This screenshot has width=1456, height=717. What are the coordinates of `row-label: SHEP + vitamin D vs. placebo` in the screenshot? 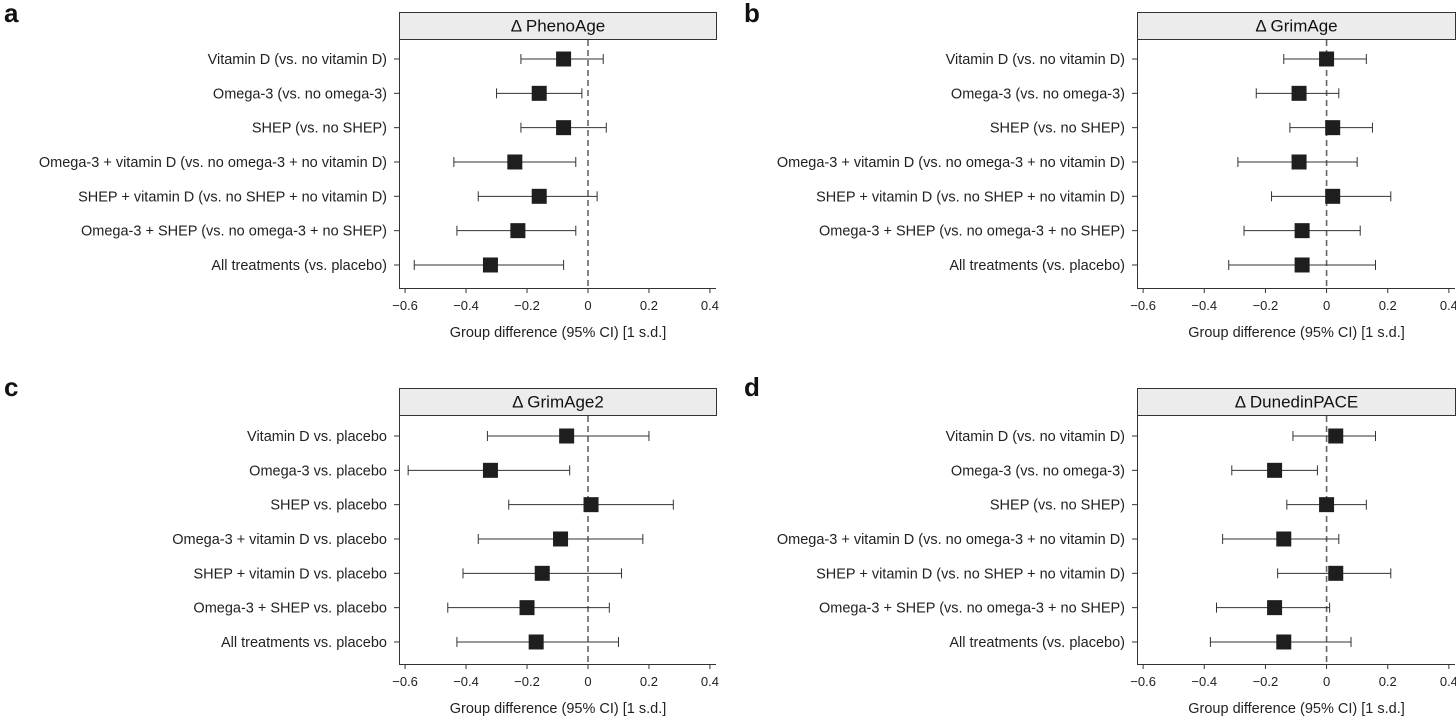 It's located at (290, 574).